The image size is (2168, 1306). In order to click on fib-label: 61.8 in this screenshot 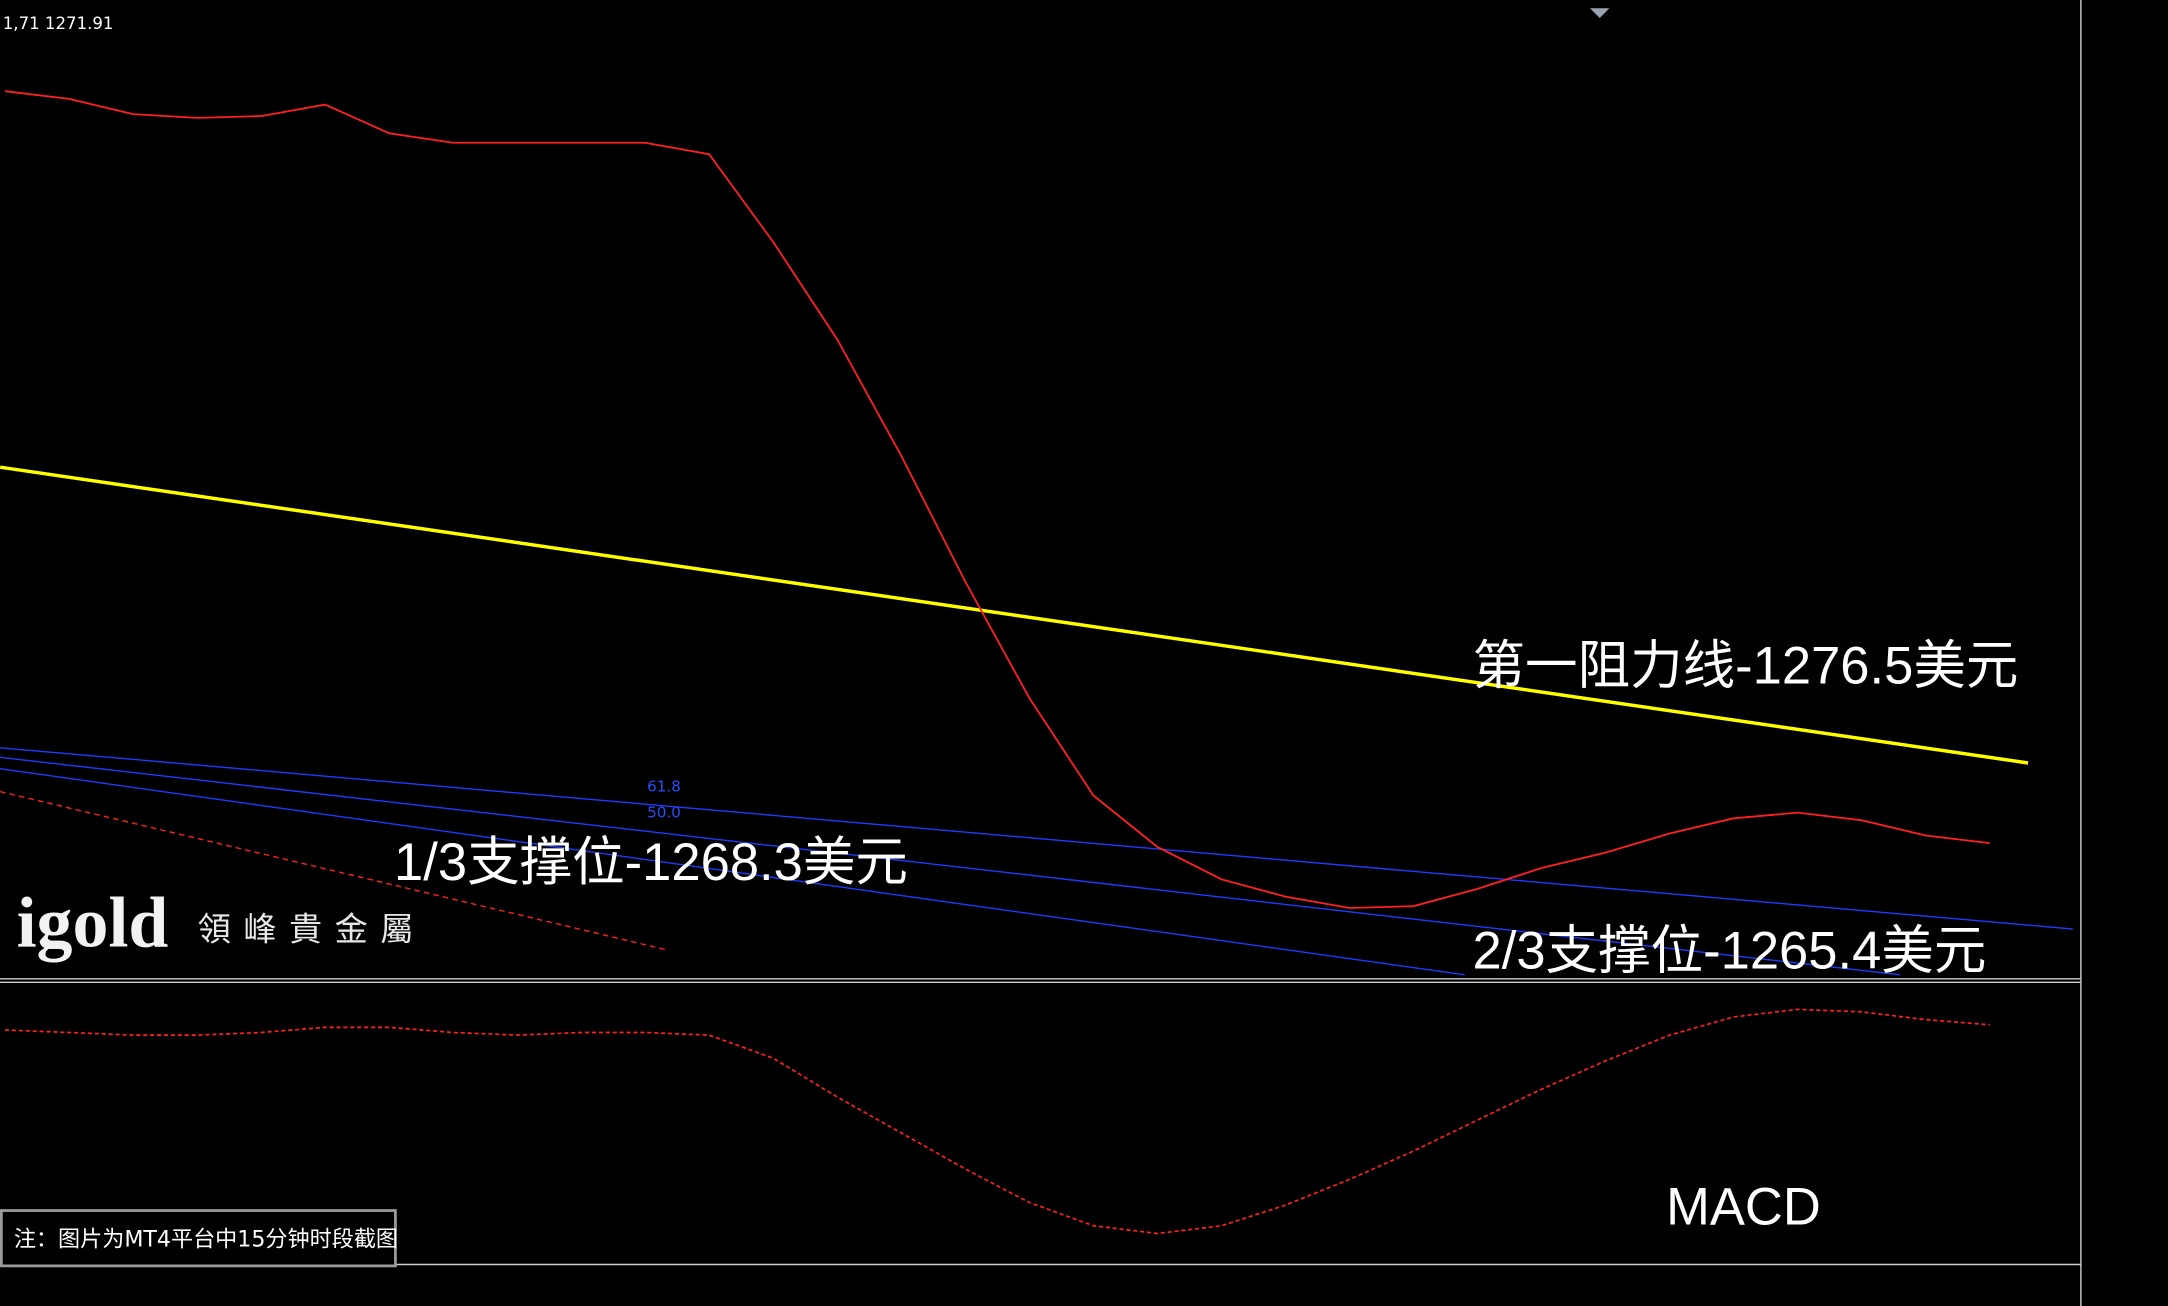, I will do `click(664, 786)`.